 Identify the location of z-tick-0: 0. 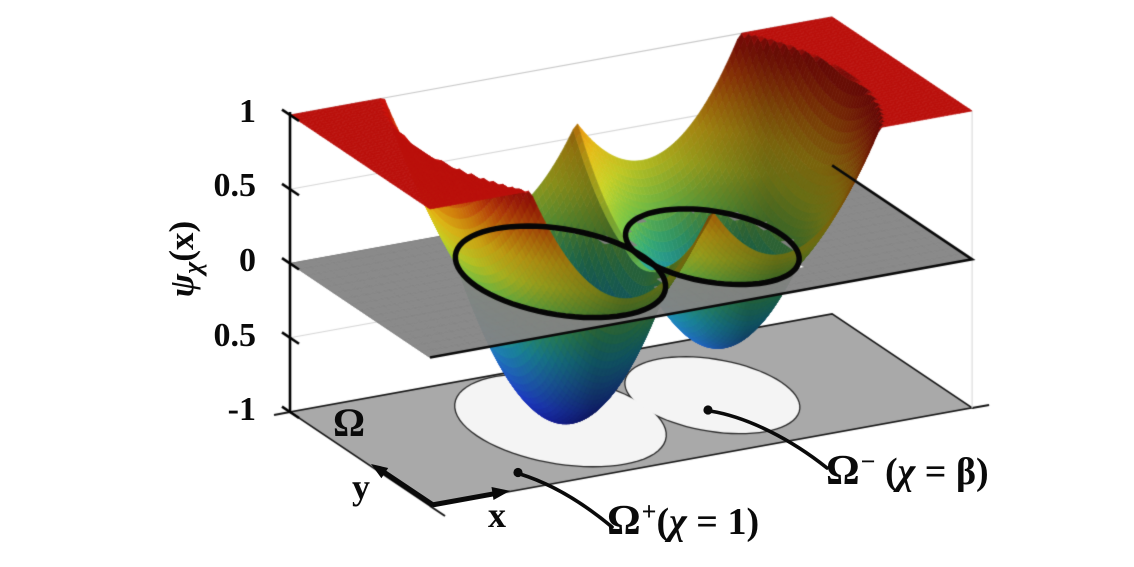
(247, 260).